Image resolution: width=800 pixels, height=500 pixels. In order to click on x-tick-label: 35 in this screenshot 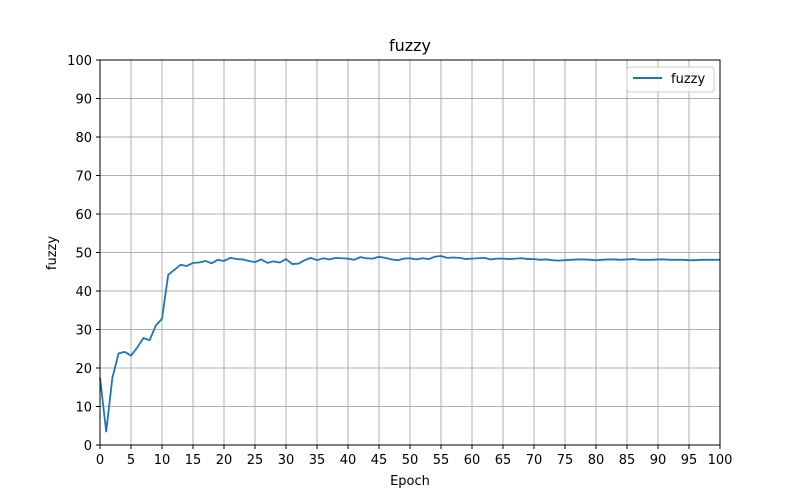, I will do `click(317, 460)`.